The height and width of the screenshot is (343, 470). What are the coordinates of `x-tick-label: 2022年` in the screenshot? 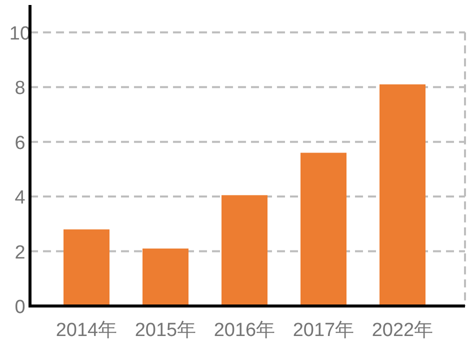 It's located at (403, 330).